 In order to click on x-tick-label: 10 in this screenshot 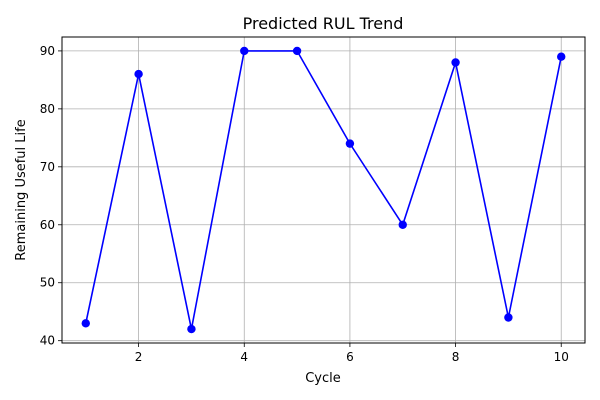, I will do `click(561, 357)`.